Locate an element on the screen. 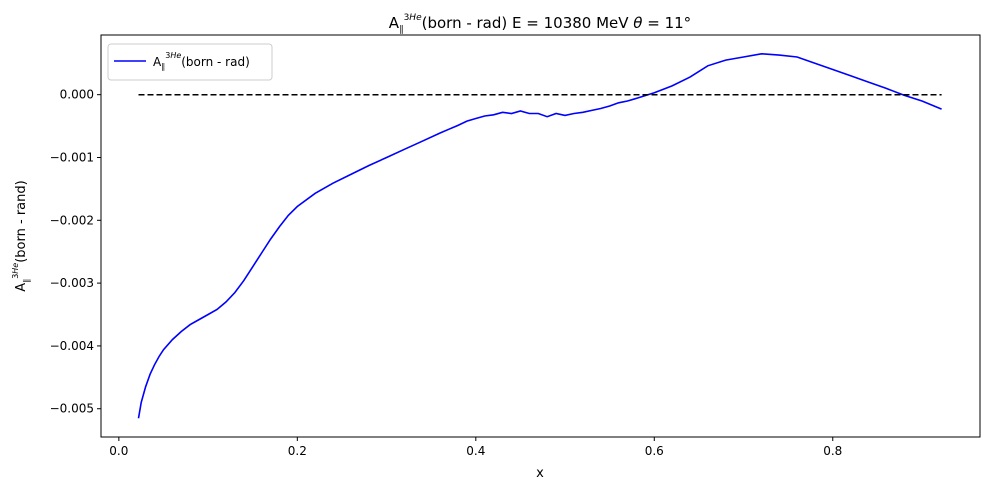 The width and height of the screenshot is (989, 489). legend: A∥3He(born - rad) is located at coordinates (190, 62).